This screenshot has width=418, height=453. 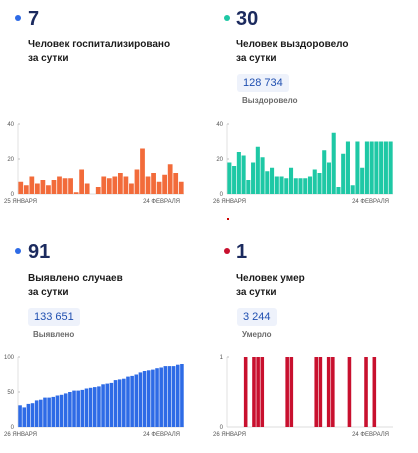 I want to click on chart-recovered: 0 20 40 26 ЯНВАРЯ 24 ФЕВРАЛЯ, so click(x=303, y=163).